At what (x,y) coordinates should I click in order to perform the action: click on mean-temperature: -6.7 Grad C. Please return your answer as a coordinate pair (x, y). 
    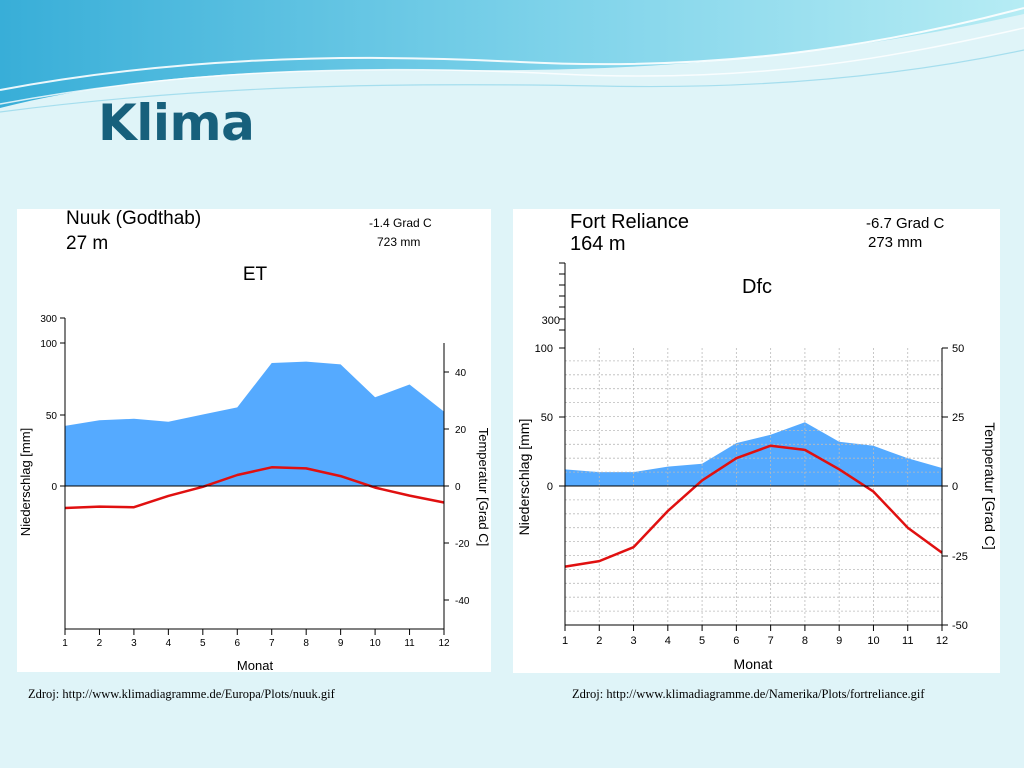
    Looking at the image, I should click on (905, 223).